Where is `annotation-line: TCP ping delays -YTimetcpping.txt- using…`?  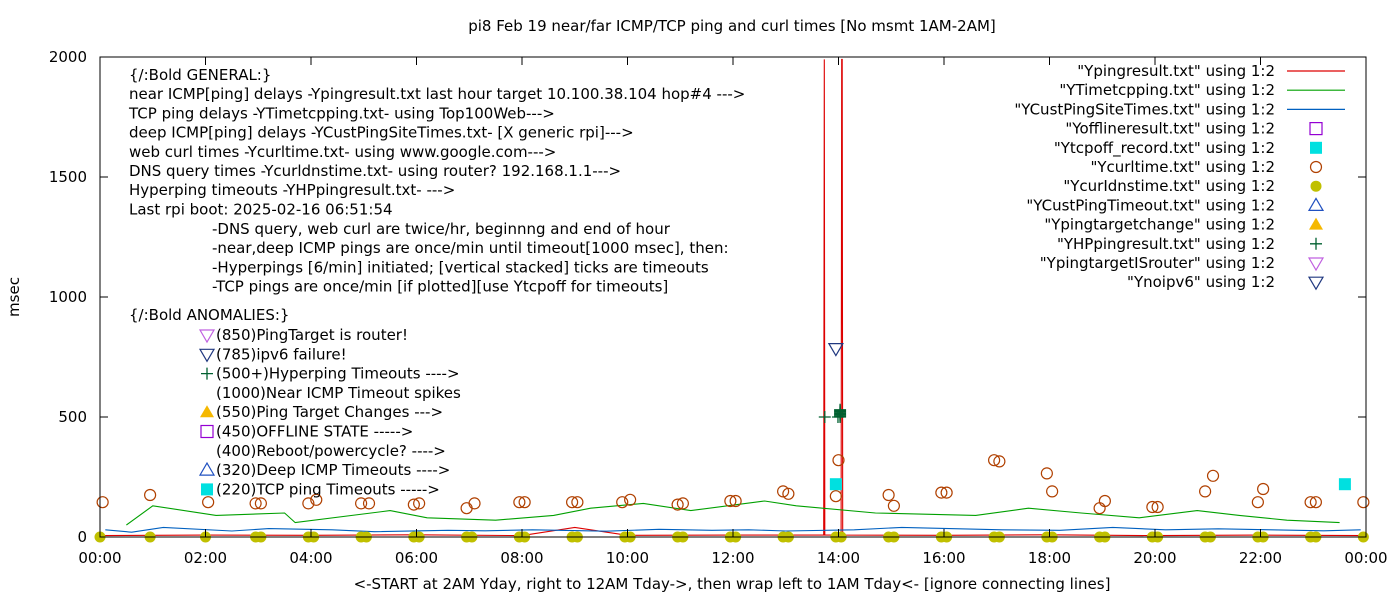
annotation-line: TCP ping delays -YTimetcpping.txt- using… is located at coordinates (341, 113).